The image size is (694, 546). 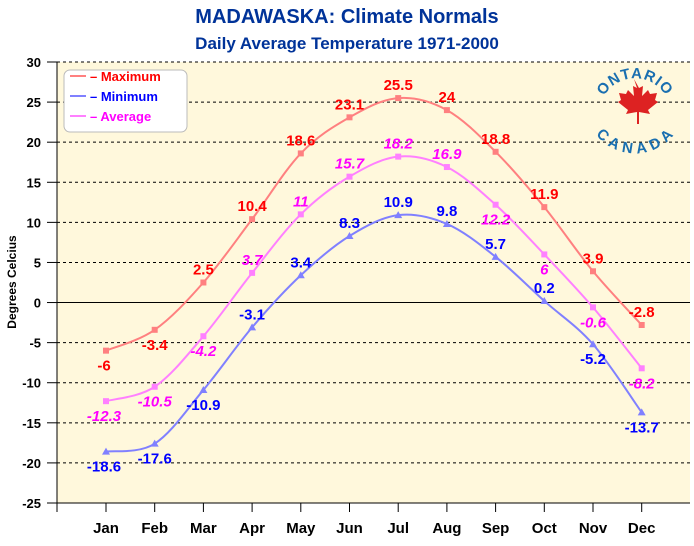 What do you see at coordinates (31, 423) in the screenshot?
I see `y-tick-label: -15` at bounding box center [31, 423].